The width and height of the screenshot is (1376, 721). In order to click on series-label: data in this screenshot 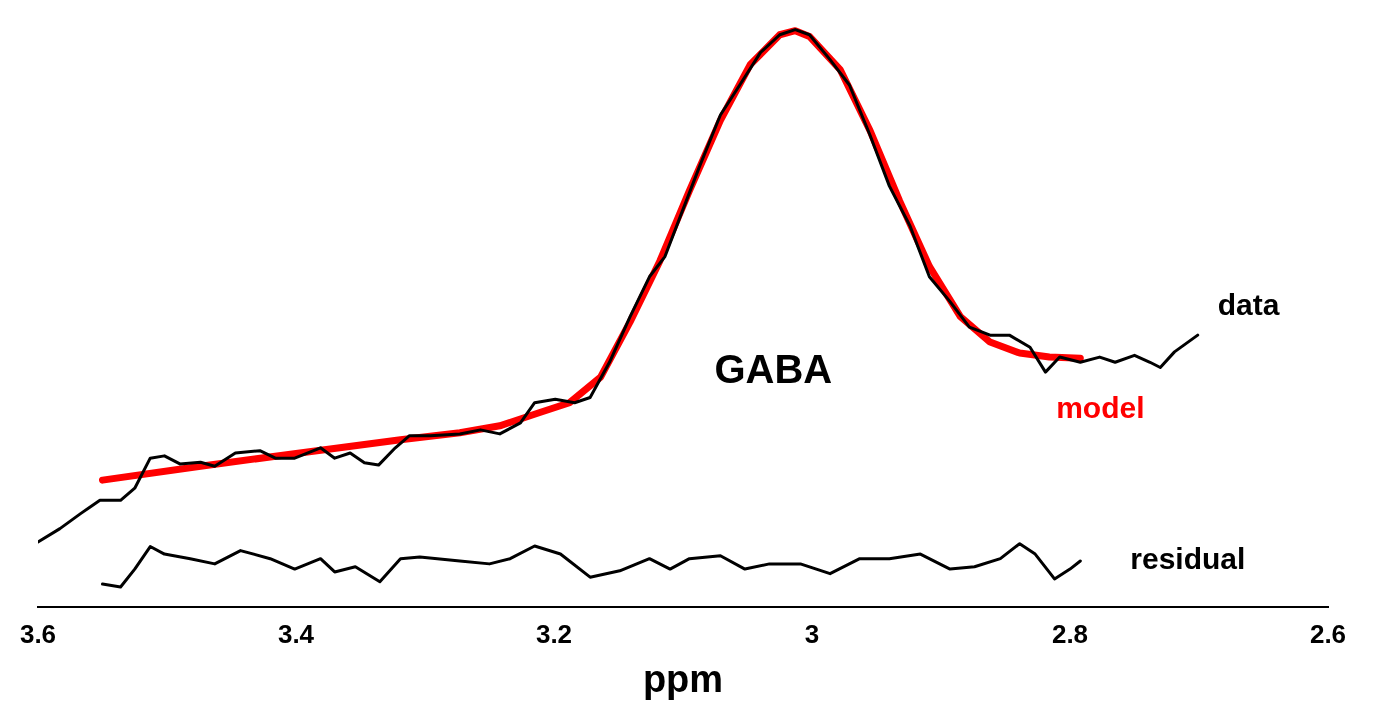, I will do `click(1248, 305)`.